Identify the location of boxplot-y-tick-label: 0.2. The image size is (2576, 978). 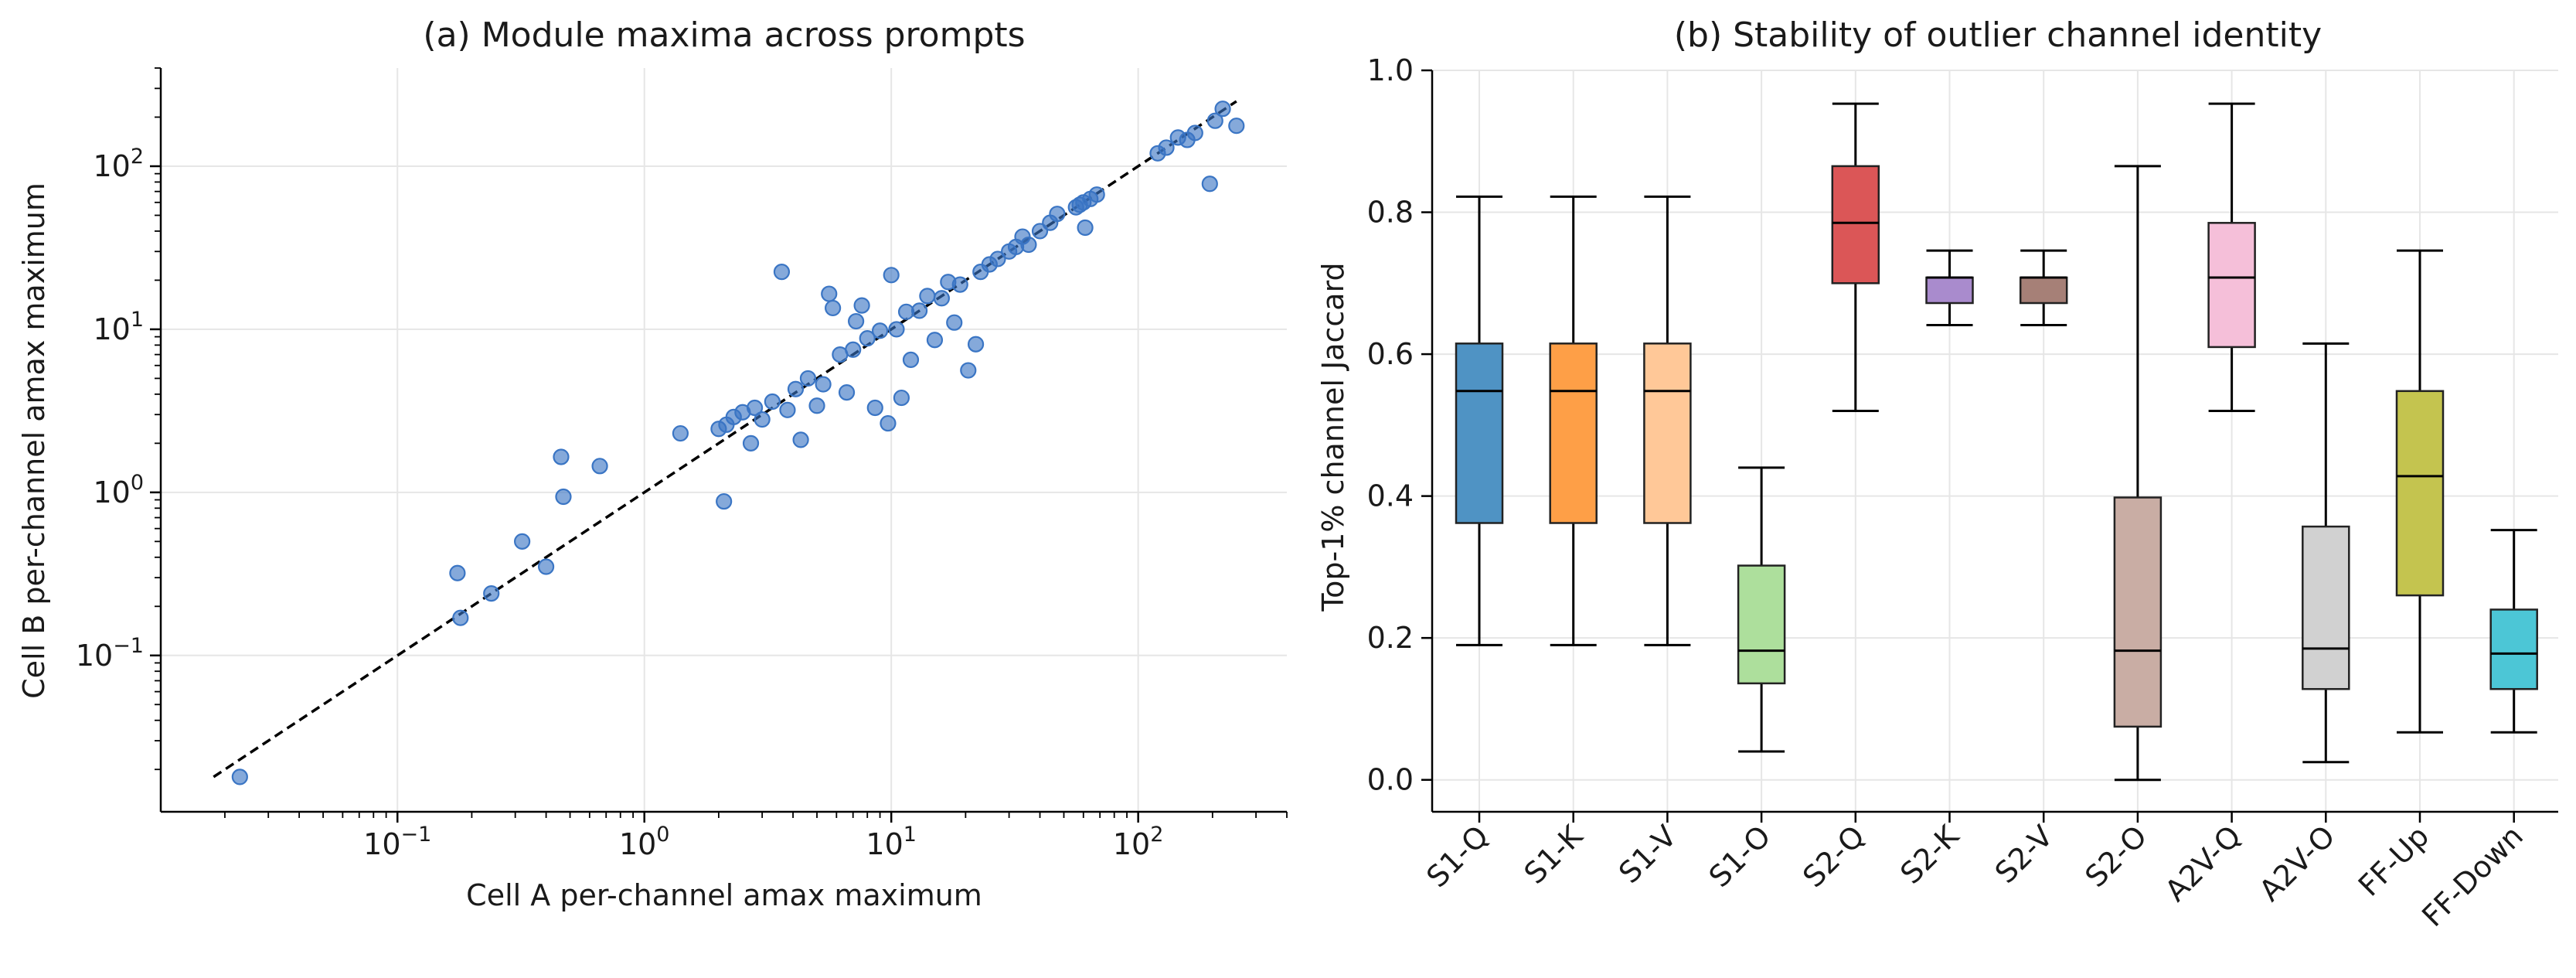
(1390, 638).